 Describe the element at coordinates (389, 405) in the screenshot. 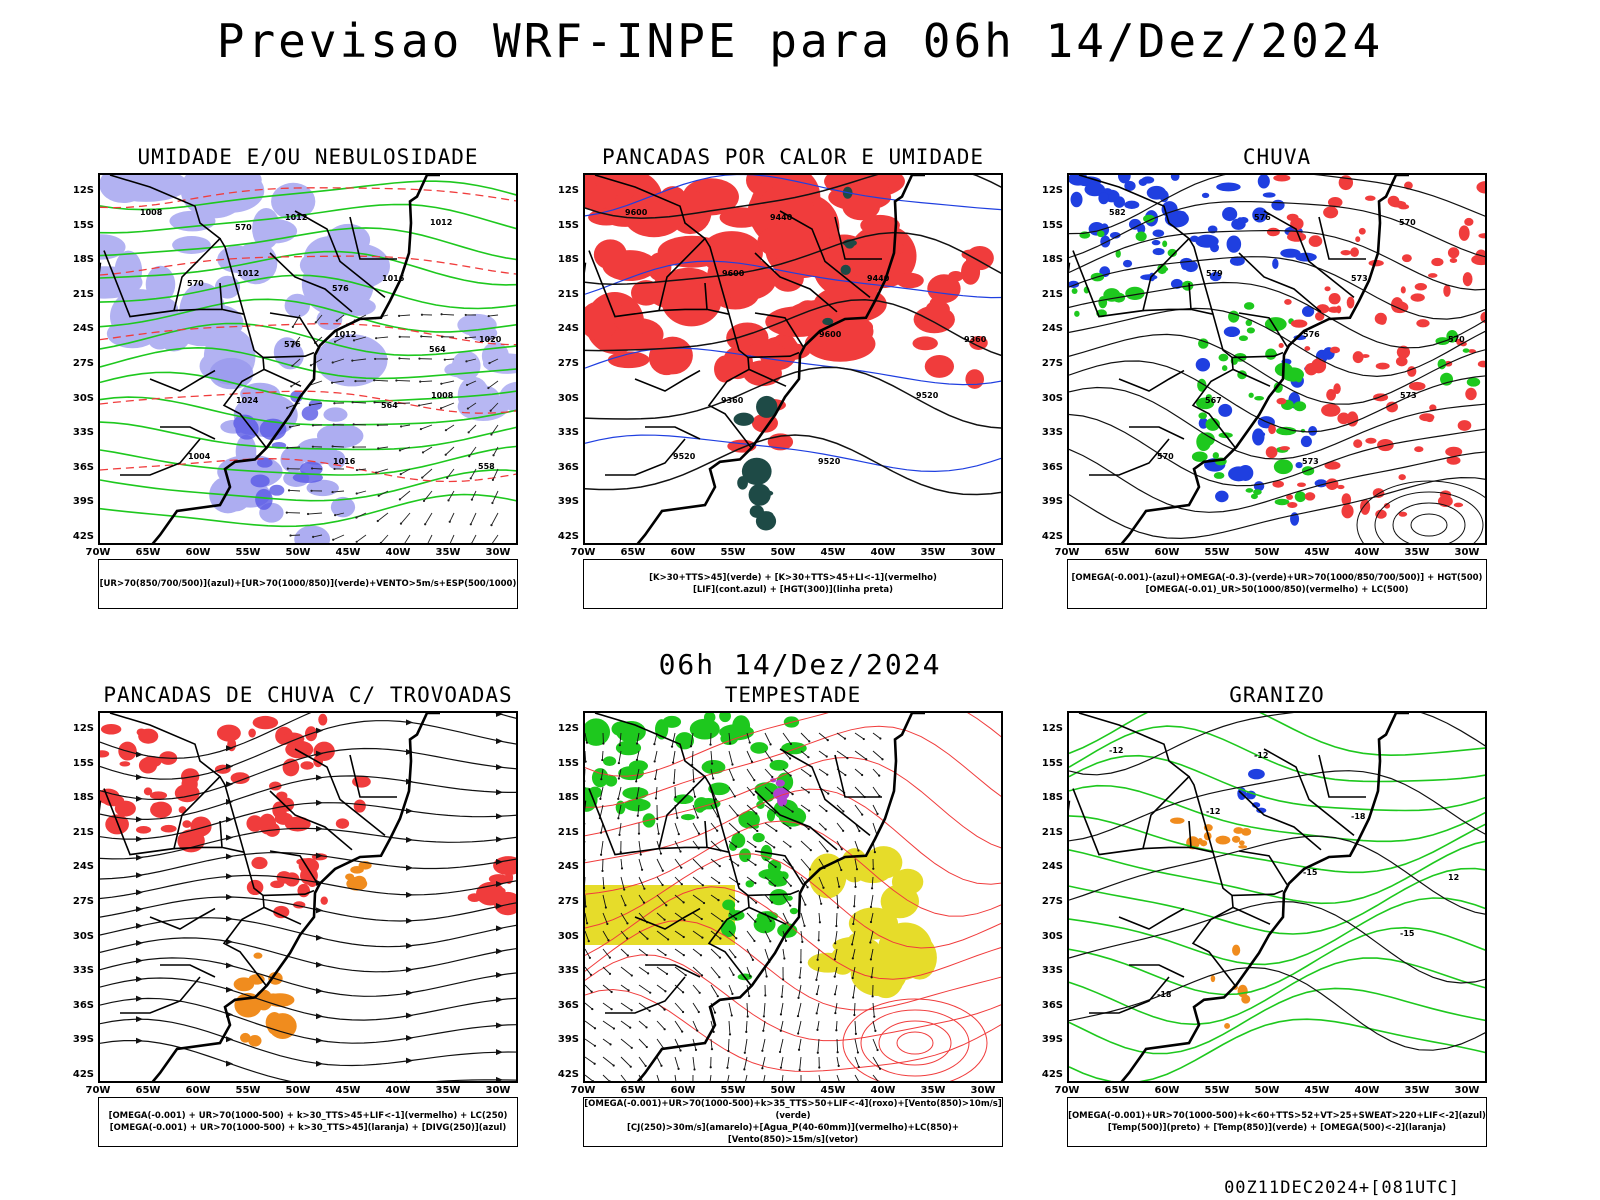

I see `contour-label: 564` at that location.